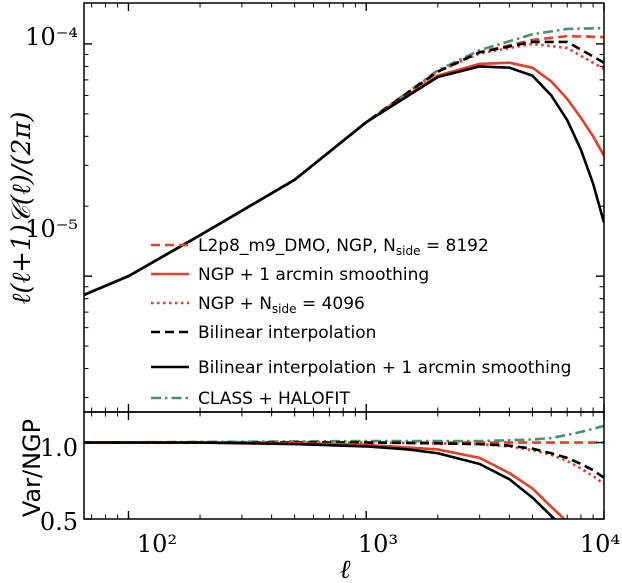  I want to click on ratio-series-class-halofit, so click(344, 434).